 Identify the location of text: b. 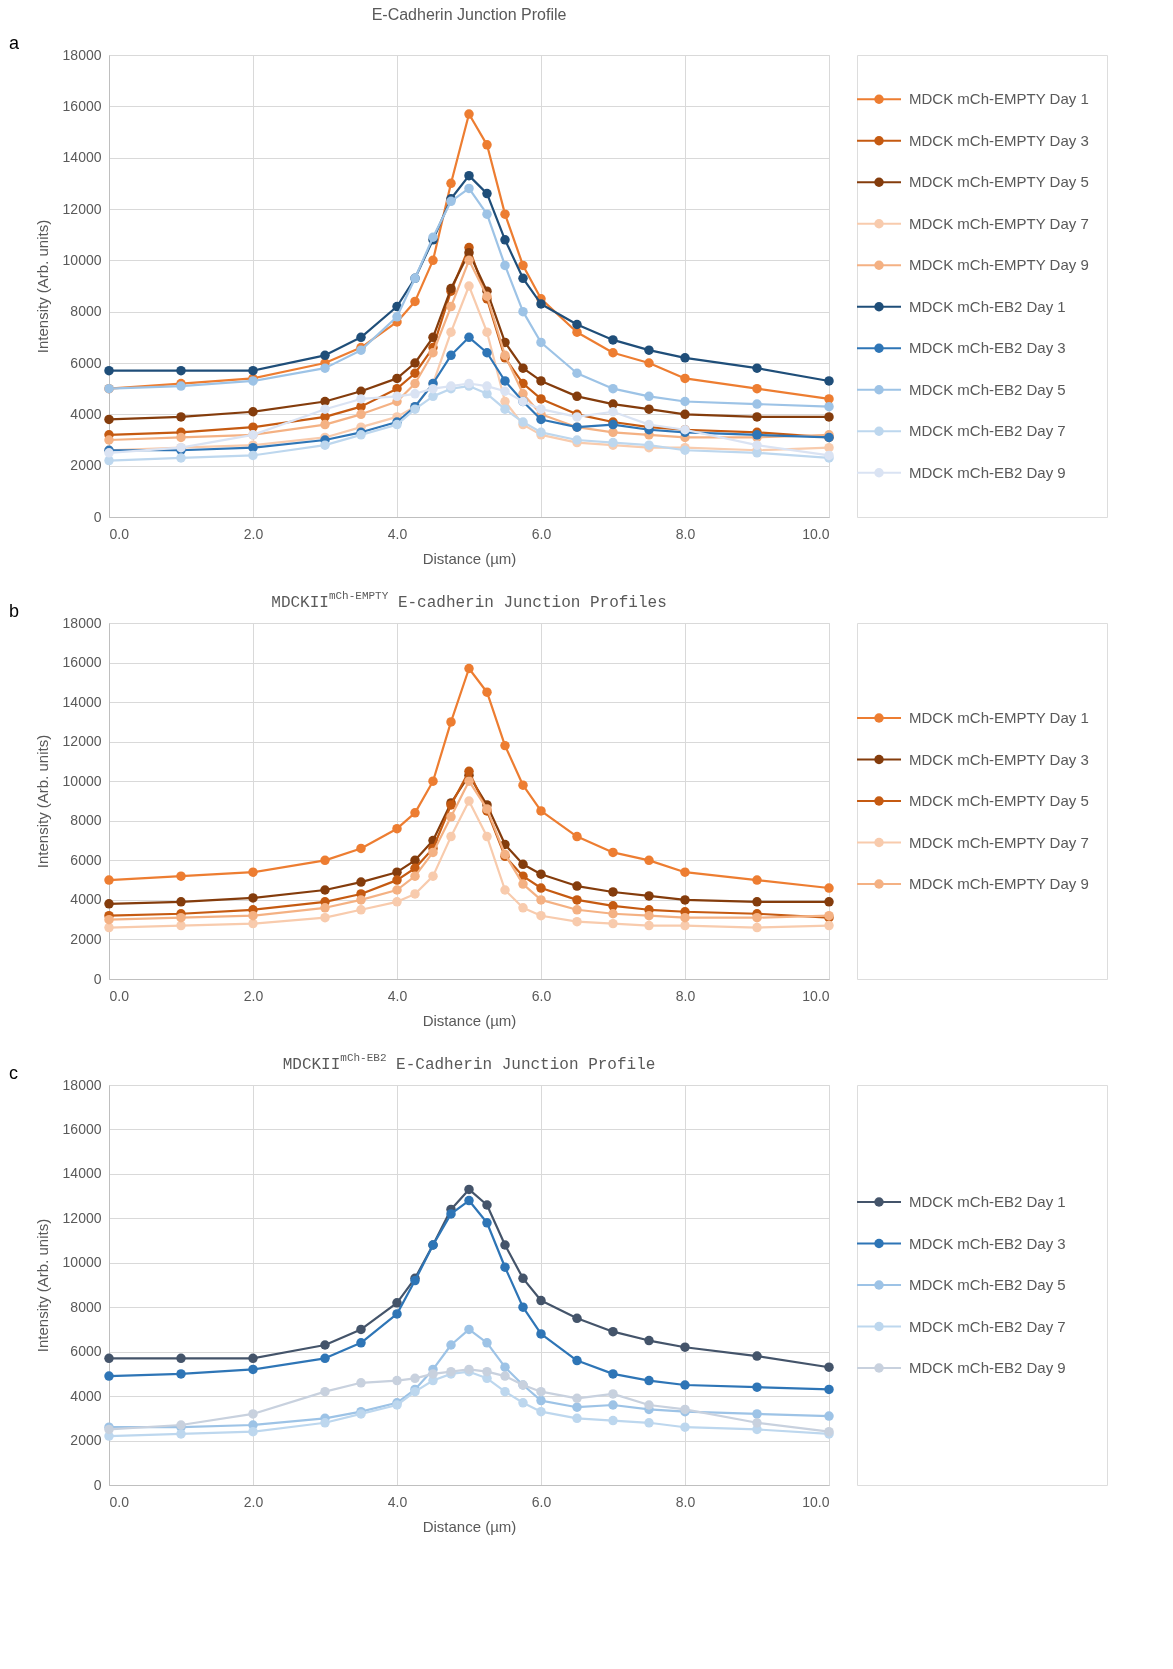
(14, 611).